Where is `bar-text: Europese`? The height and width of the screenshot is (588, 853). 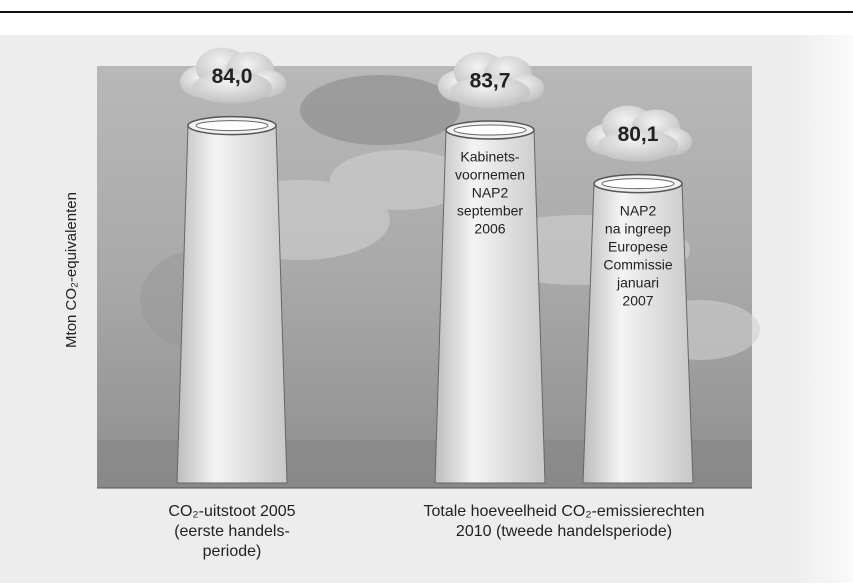 bar-text: Europese is located at coordinates (638, 246).